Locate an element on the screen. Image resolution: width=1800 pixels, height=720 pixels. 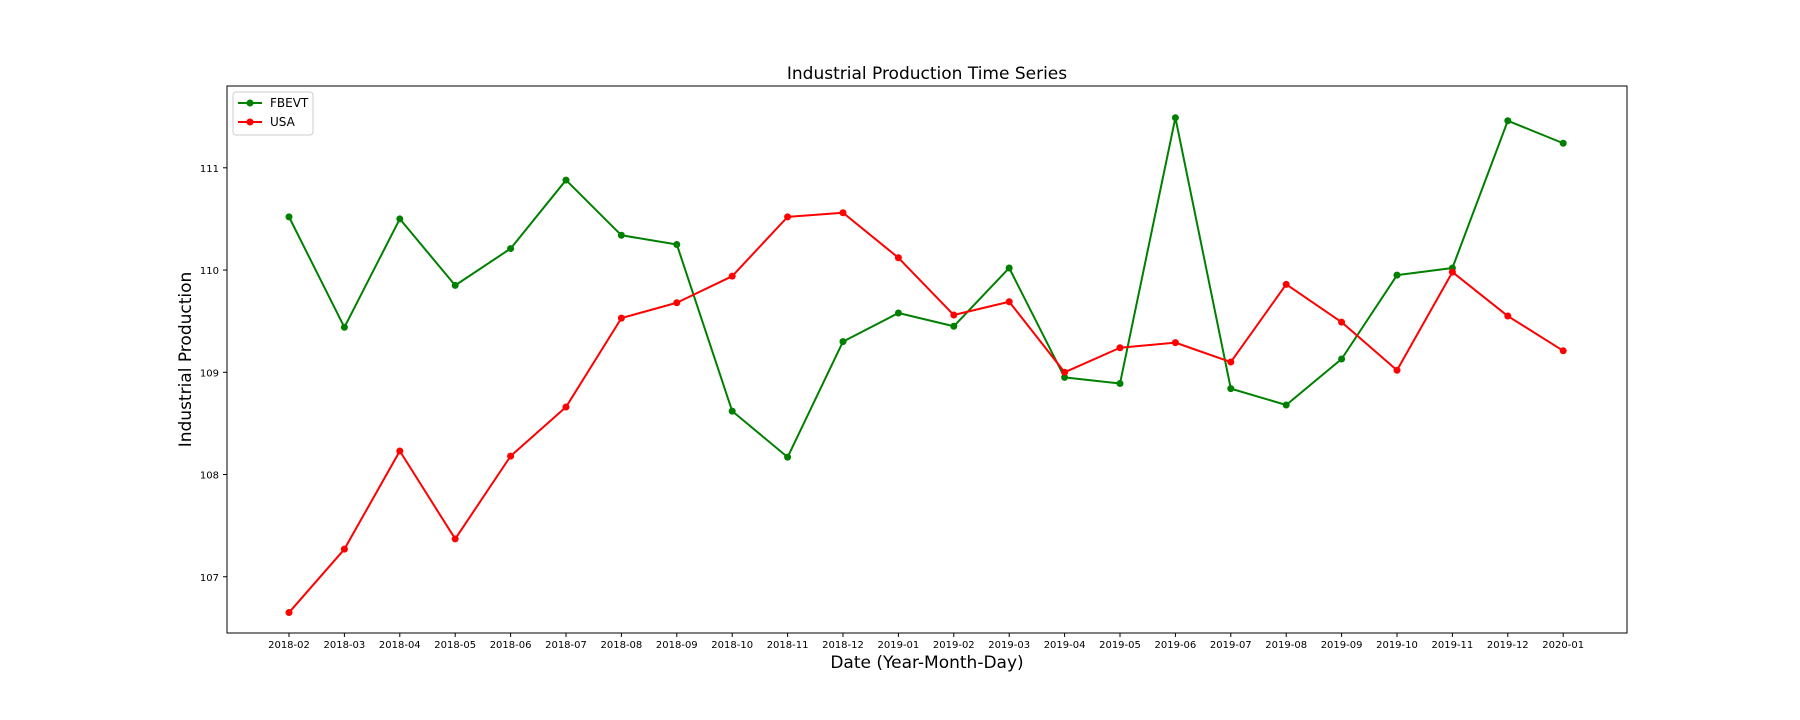
x-tick-label: 2018-05 is located at coordinates (455, 645).